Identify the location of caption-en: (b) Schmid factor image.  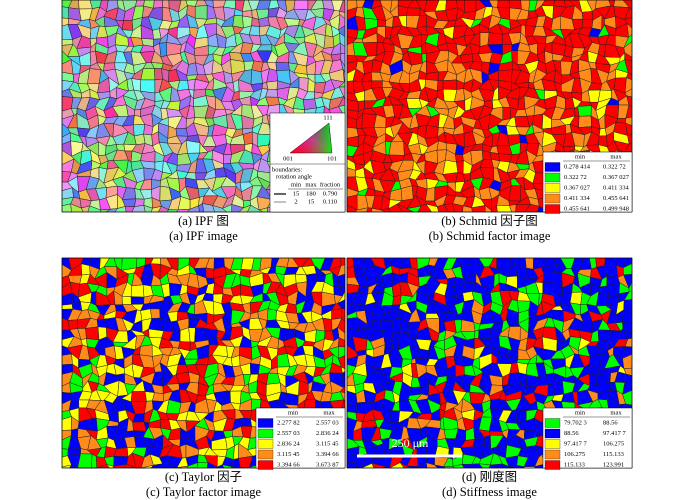
(490, 236).